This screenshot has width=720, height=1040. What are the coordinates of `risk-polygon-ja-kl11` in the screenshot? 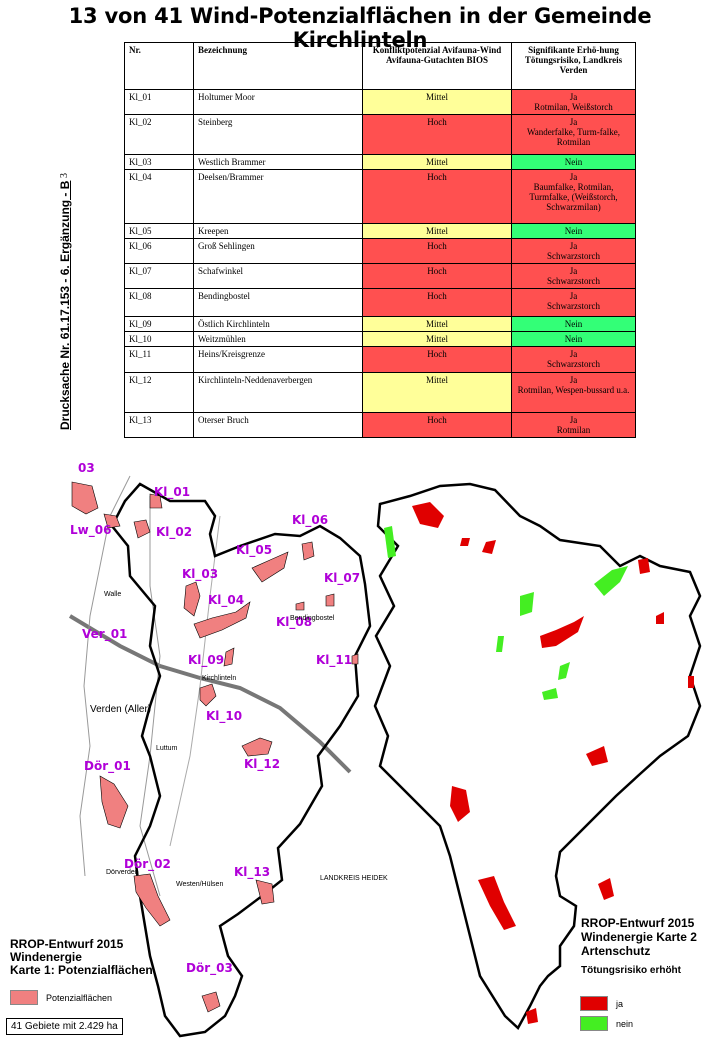 It's located at (691, 682).